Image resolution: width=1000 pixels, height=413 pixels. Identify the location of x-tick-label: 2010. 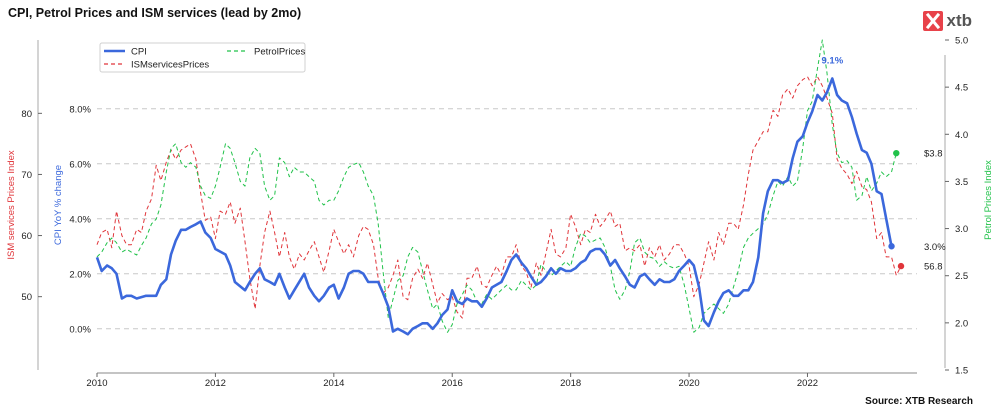
(96, 383).